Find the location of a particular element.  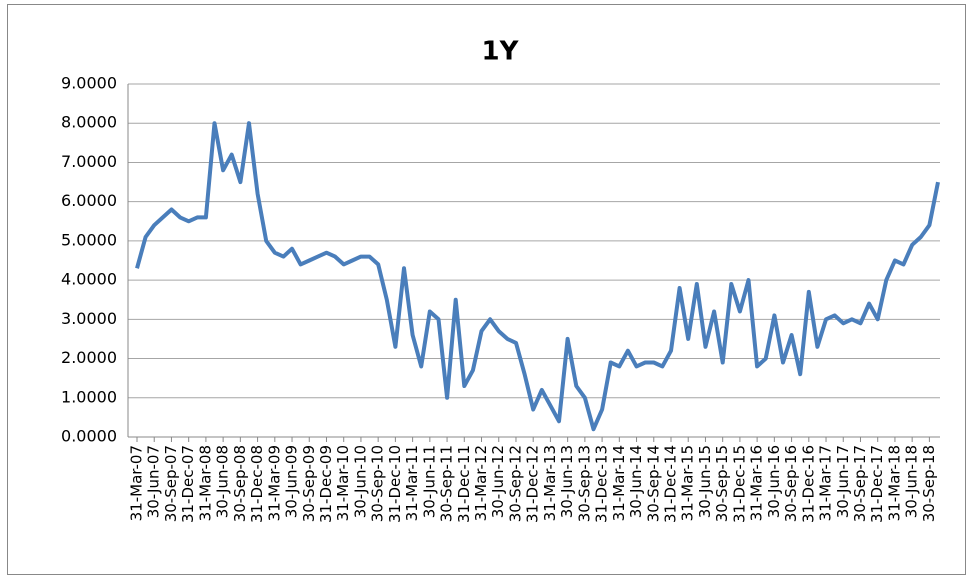

x-tick-label: 30-Sep-14 is located at coordinates (653, 483).